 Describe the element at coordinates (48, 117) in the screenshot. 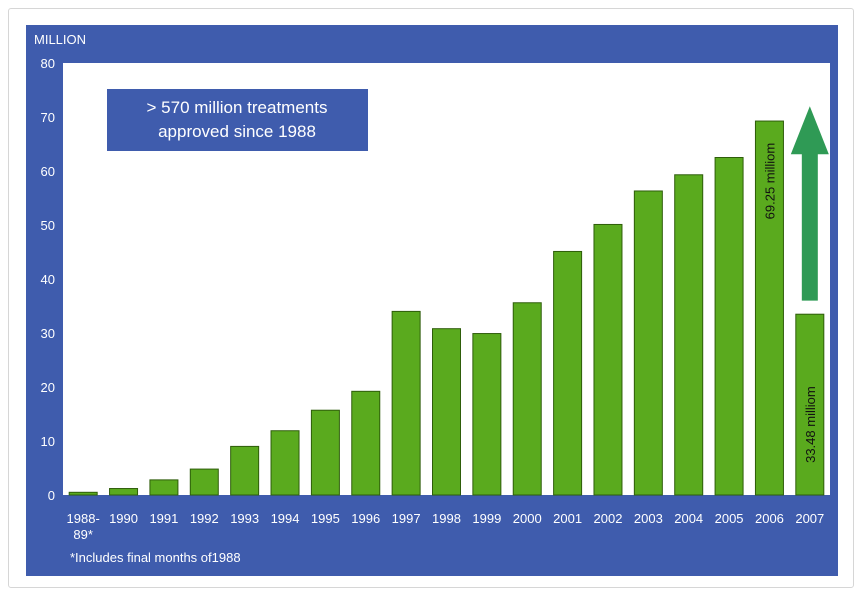

I see `y-tick-label: 70` at that location.